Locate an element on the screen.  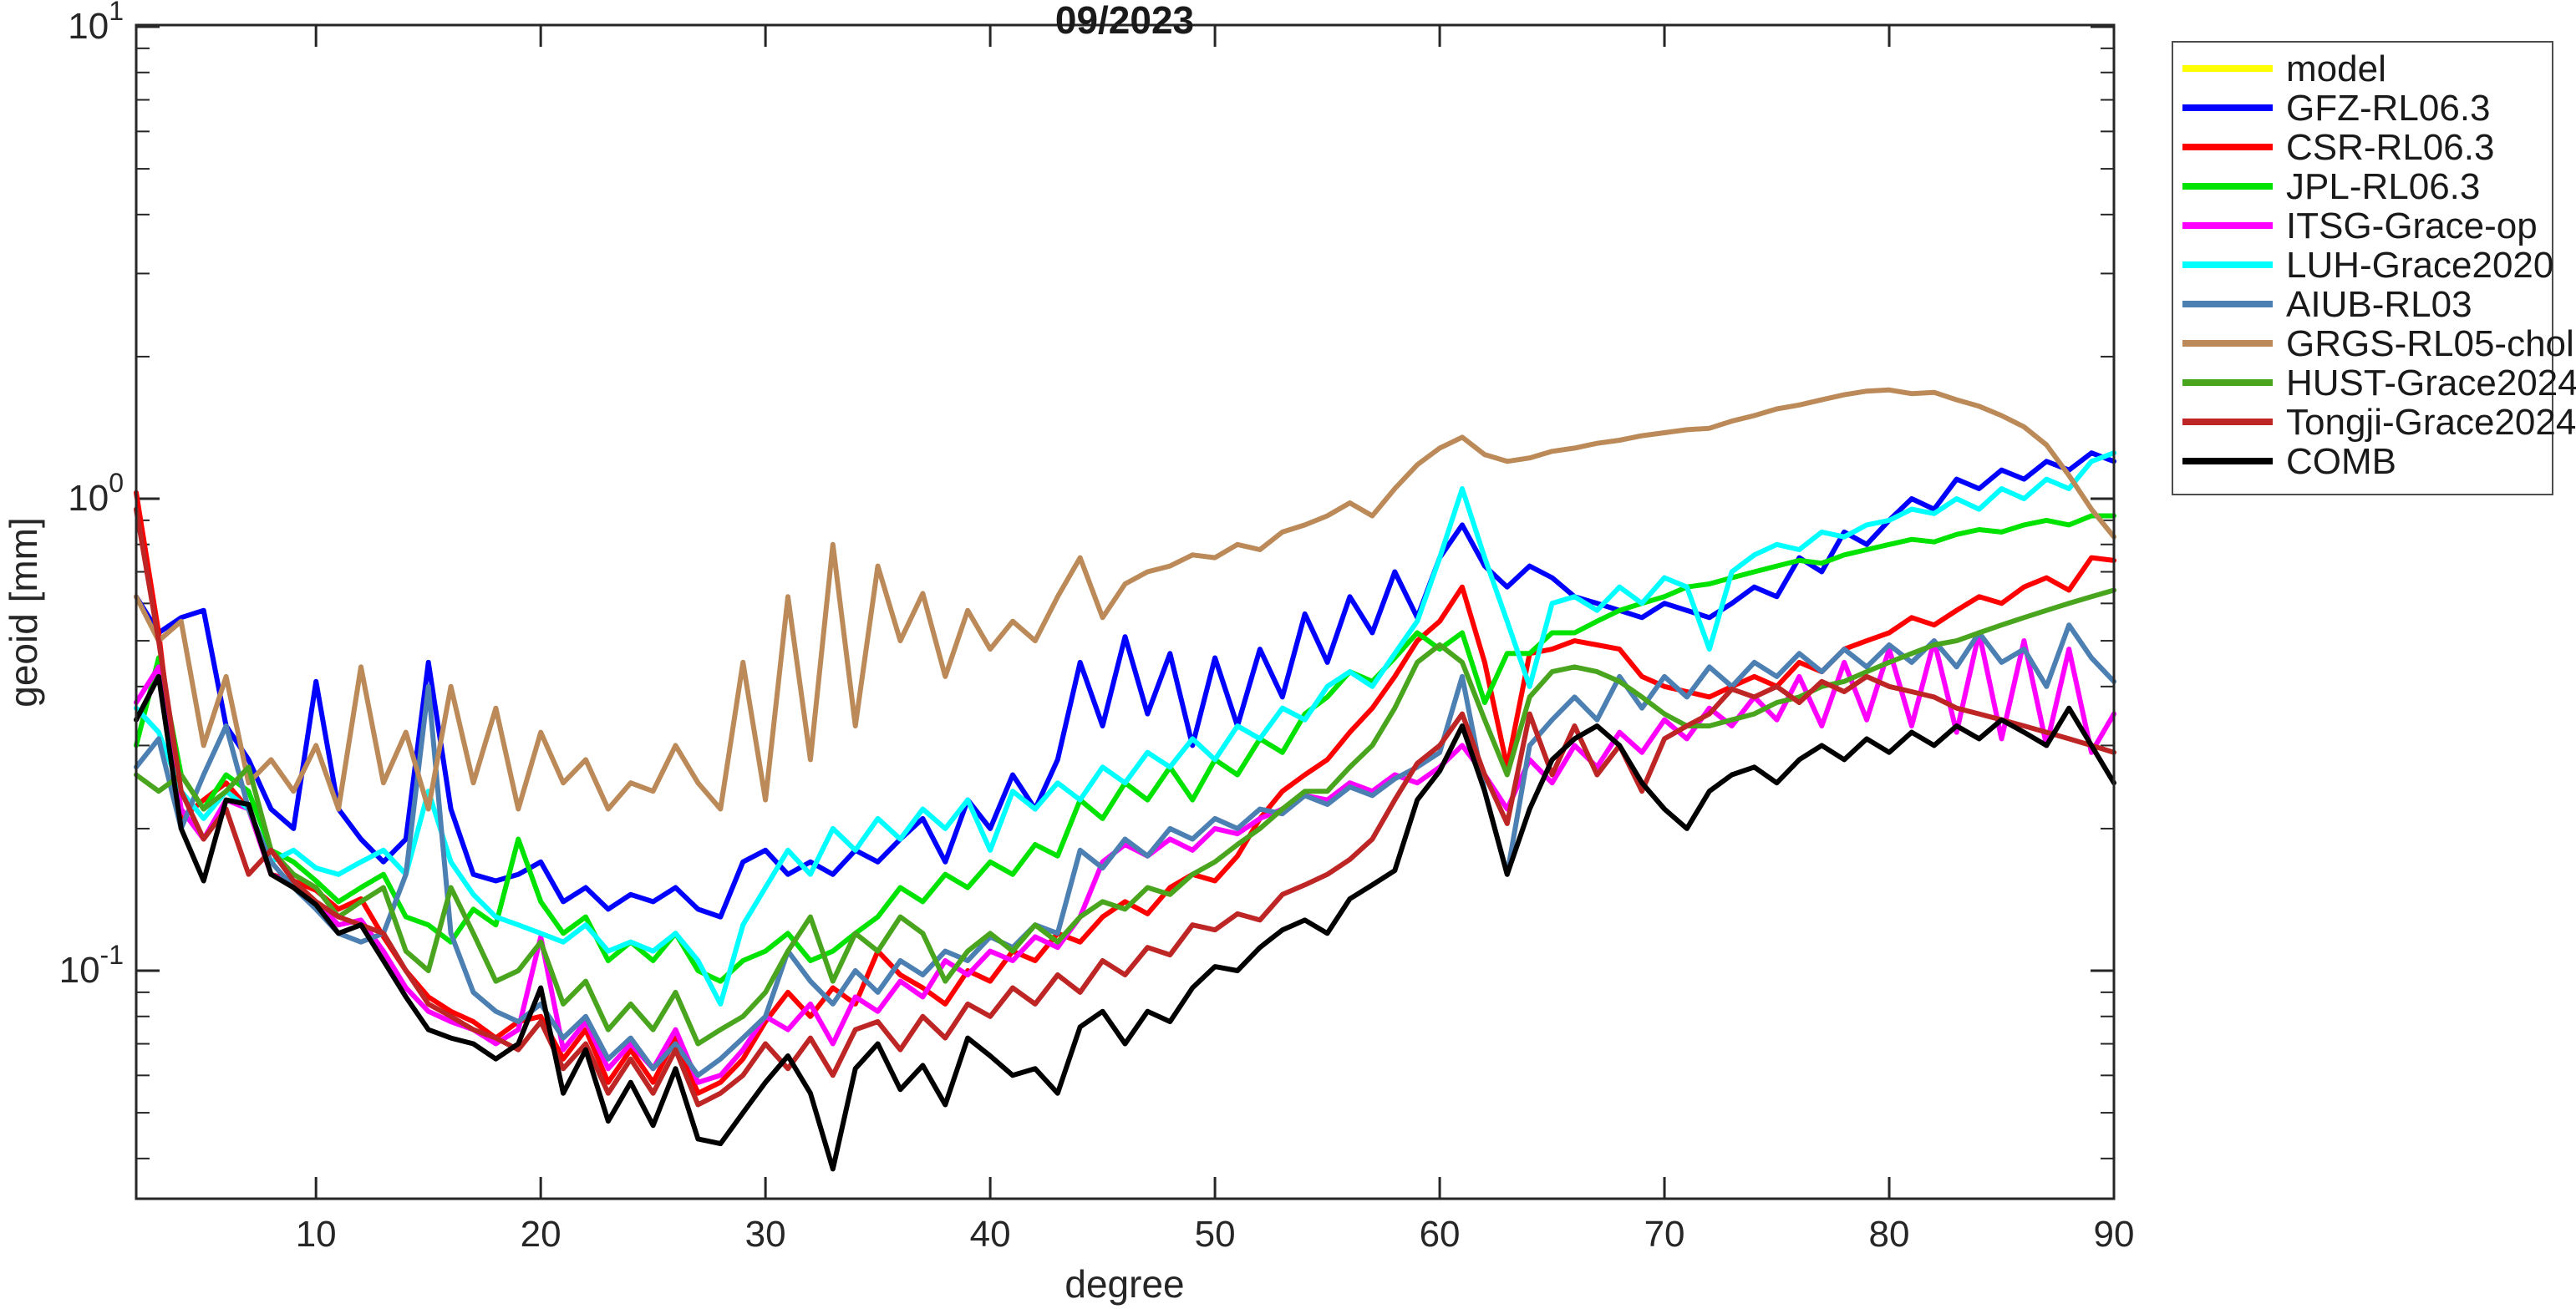
legend-label-CSR-RL06.3: CSR-RL06.3 is located at coordinates (2390, 147).